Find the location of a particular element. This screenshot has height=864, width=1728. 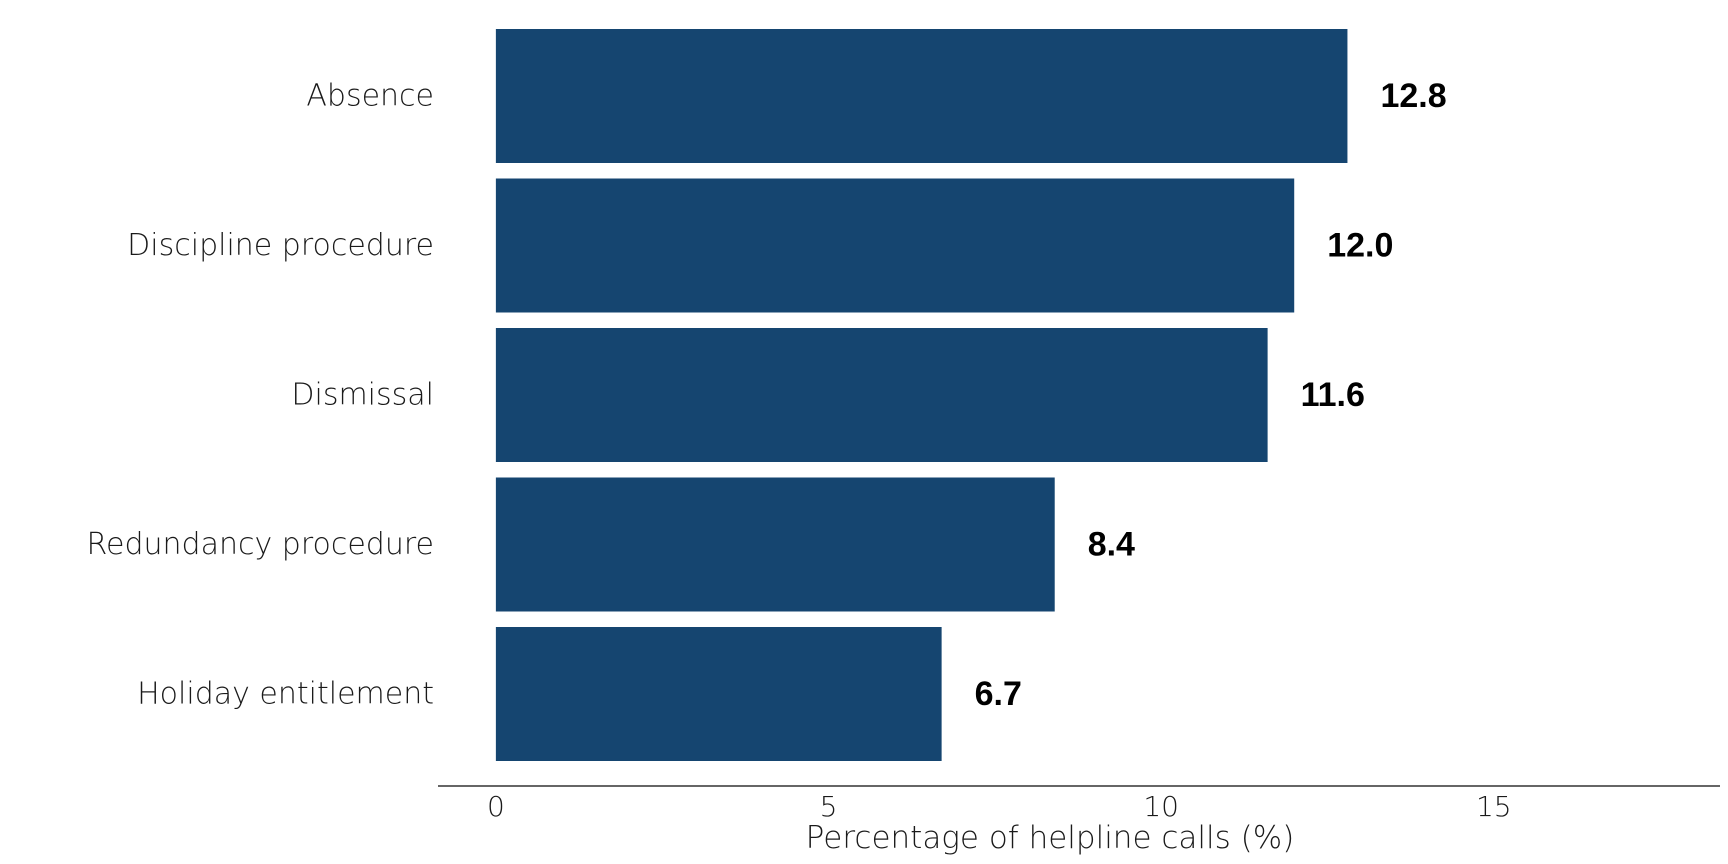

category-label-redundancy-procedure: Redundancy procedure is located at coordinates (260, 544).